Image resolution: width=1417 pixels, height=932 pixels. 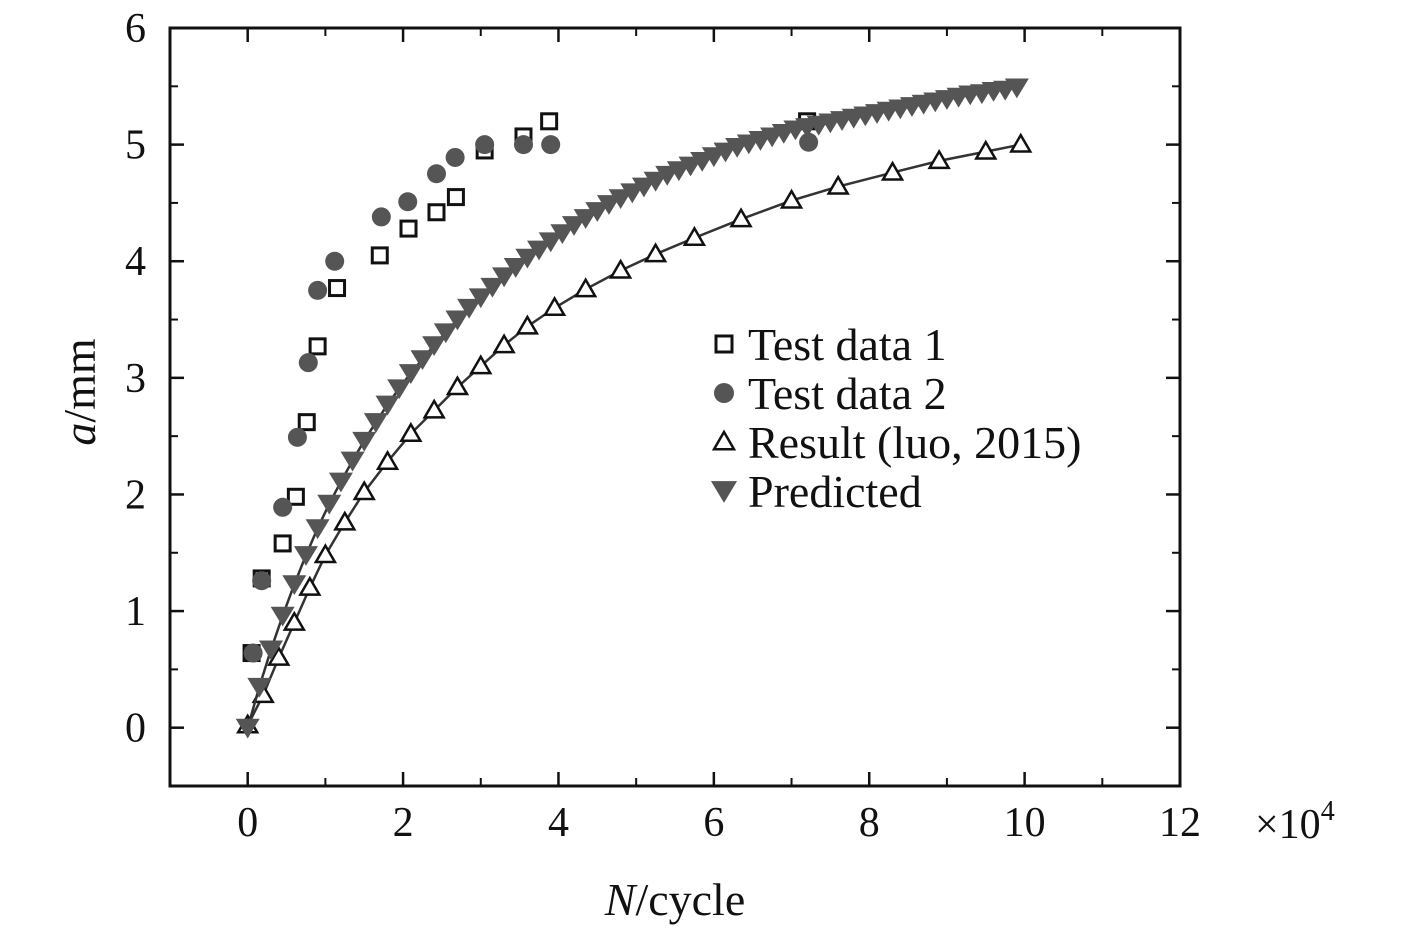 I want to click on y-tick-label: 3, so click(x=135, y=379).